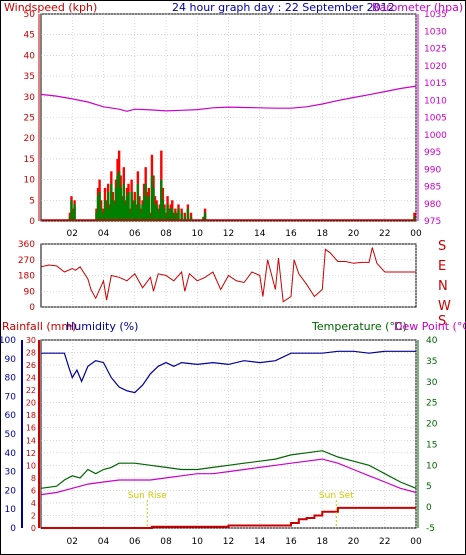 This screenshot has height=555, width=466. Describe the element at coordinates (432, 222) in the screenshot. I see `baro-tick-label: 975` at that location.